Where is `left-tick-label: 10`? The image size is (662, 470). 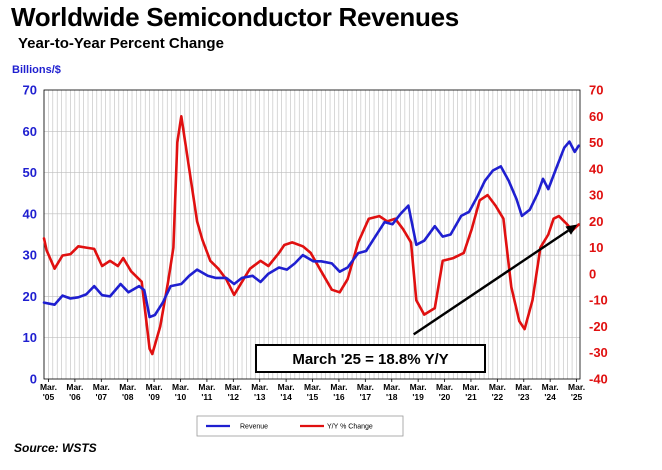 left-tick-label: 10 is located at coordinates (30, 337).